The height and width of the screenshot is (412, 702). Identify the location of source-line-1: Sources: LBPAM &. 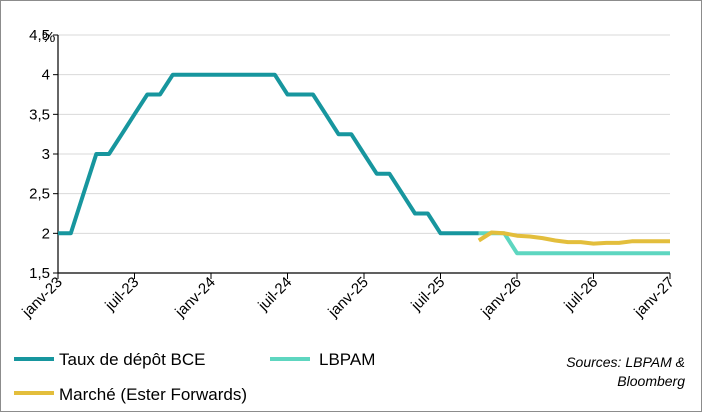
(625, 362).